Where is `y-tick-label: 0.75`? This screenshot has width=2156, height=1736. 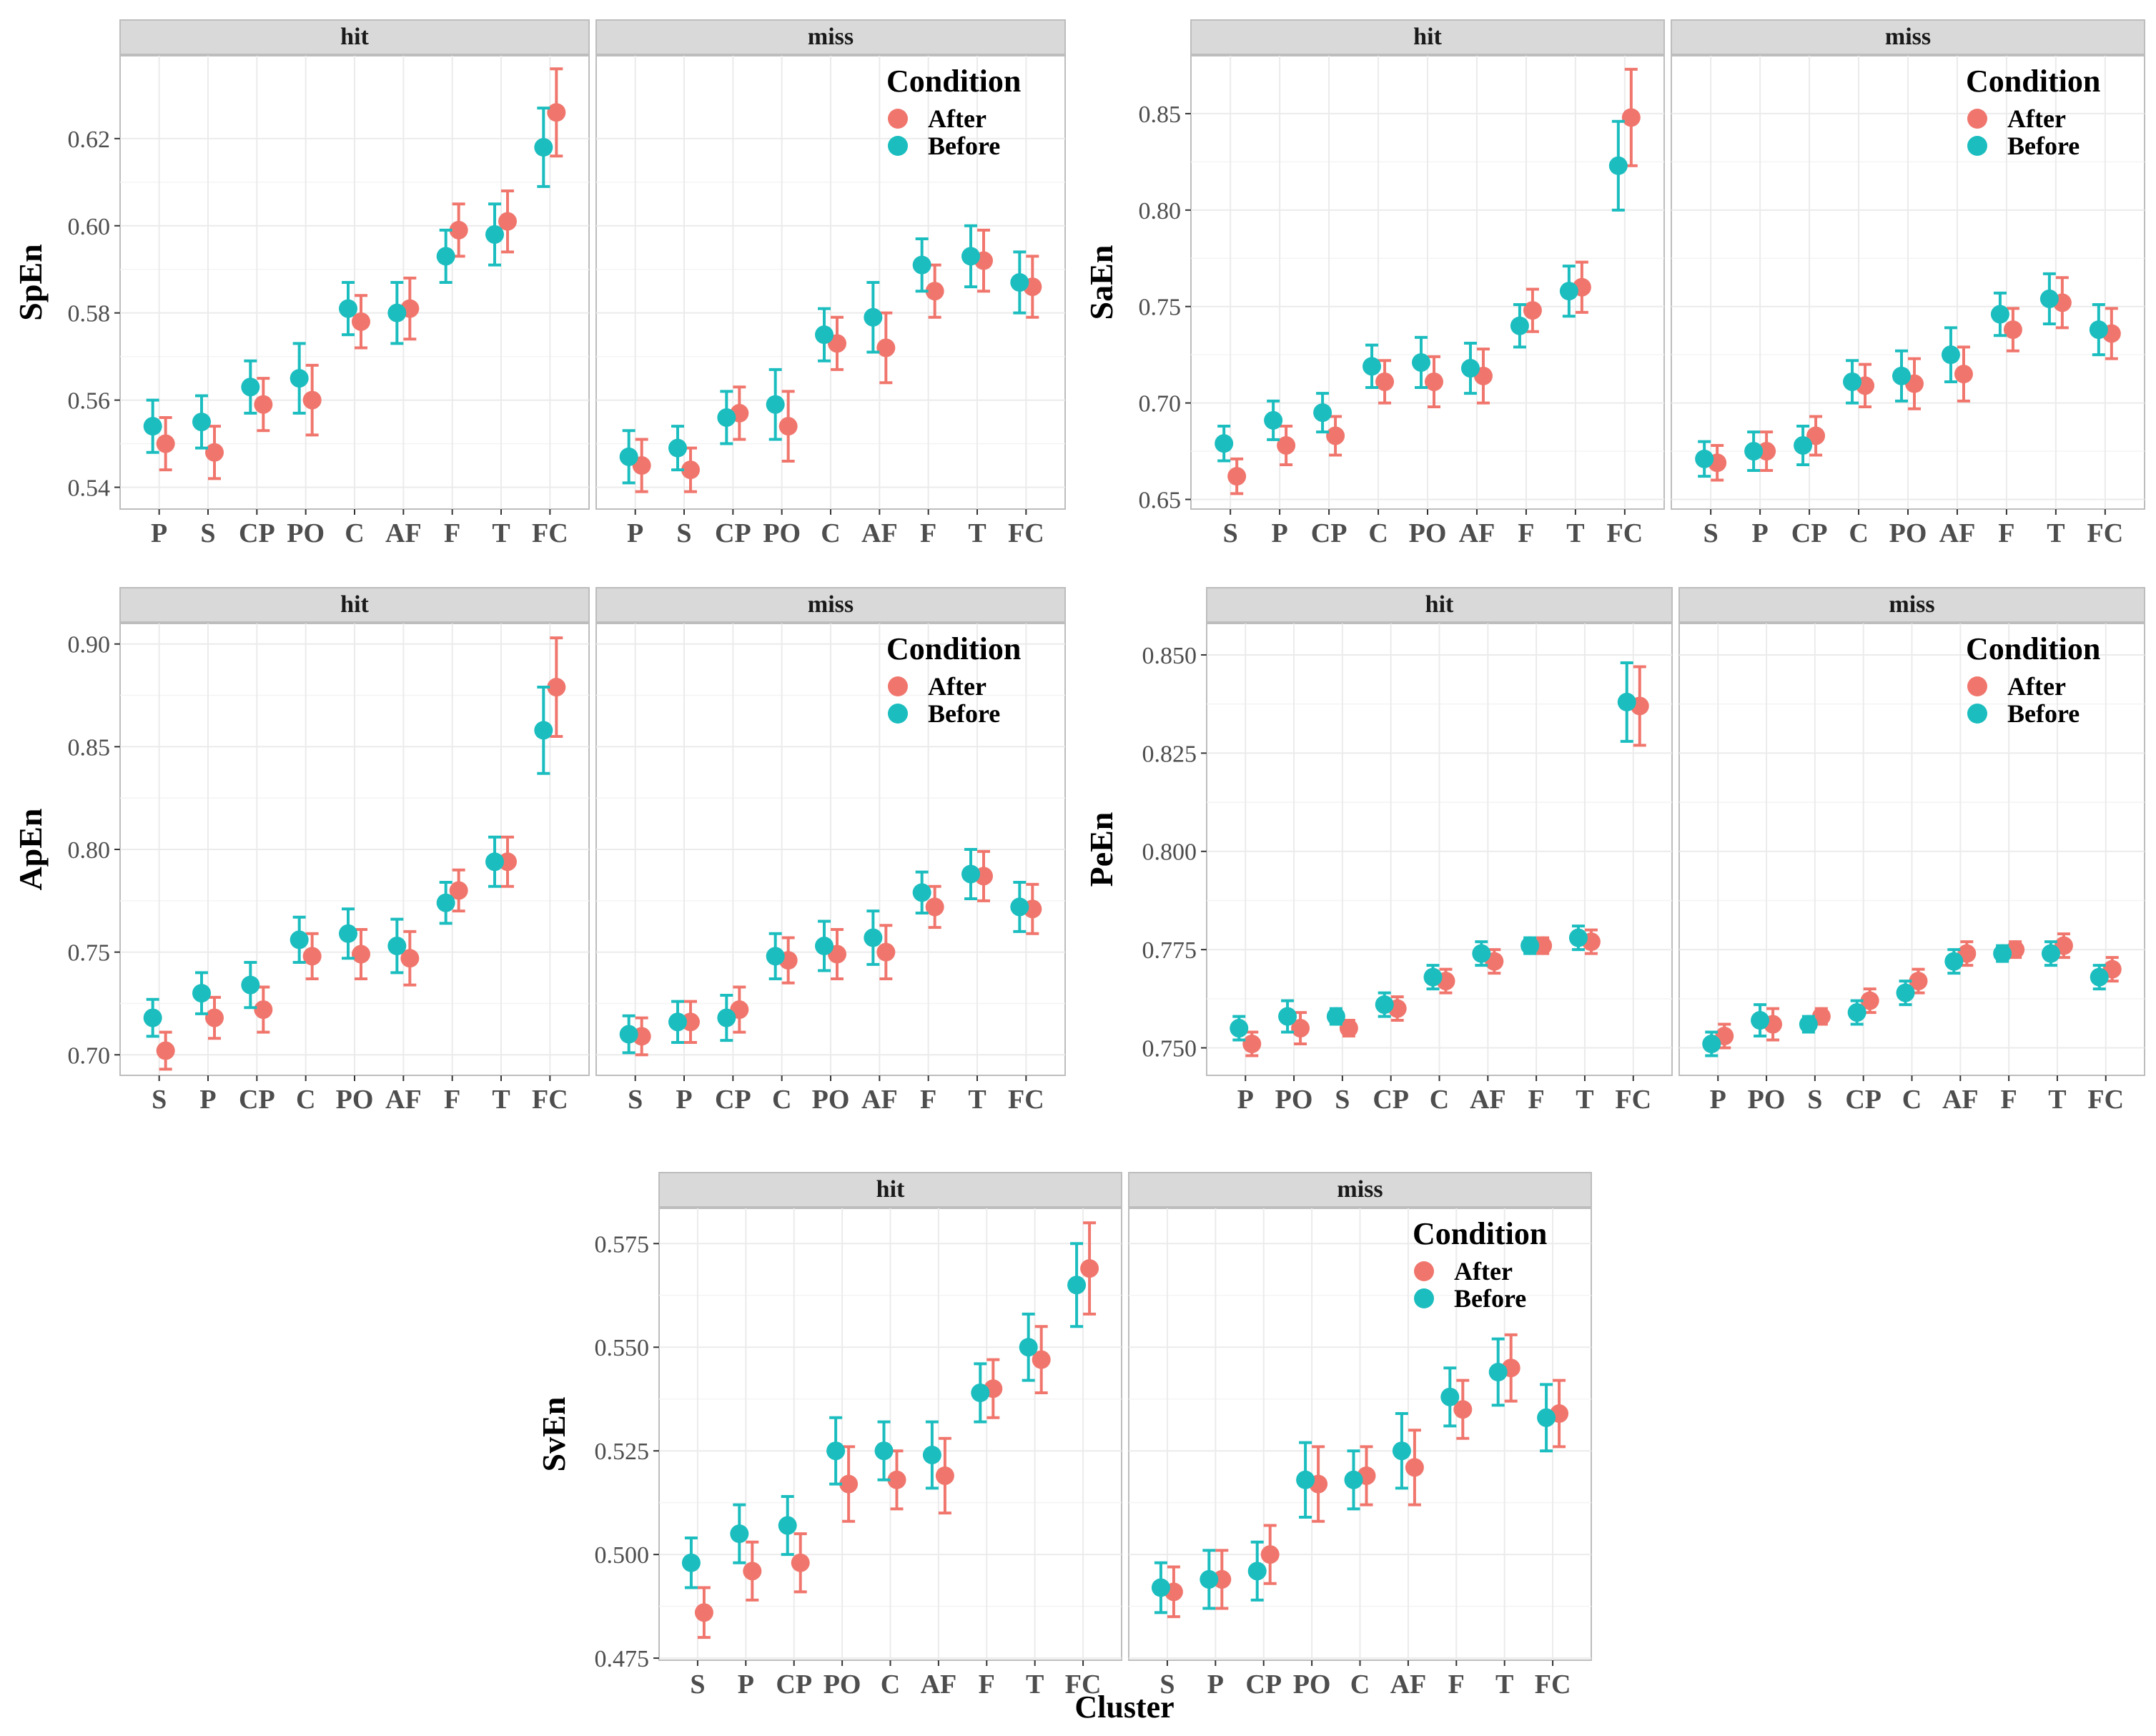
y-tick-label: 0.75 is located at coordinates (89, 953).